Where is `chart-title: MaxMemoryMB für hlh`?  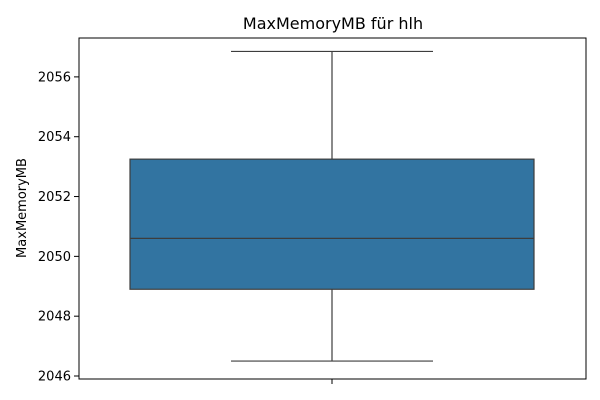
chart-title: MaxMemoryMB für hlh is located at coordinates (333, 23).